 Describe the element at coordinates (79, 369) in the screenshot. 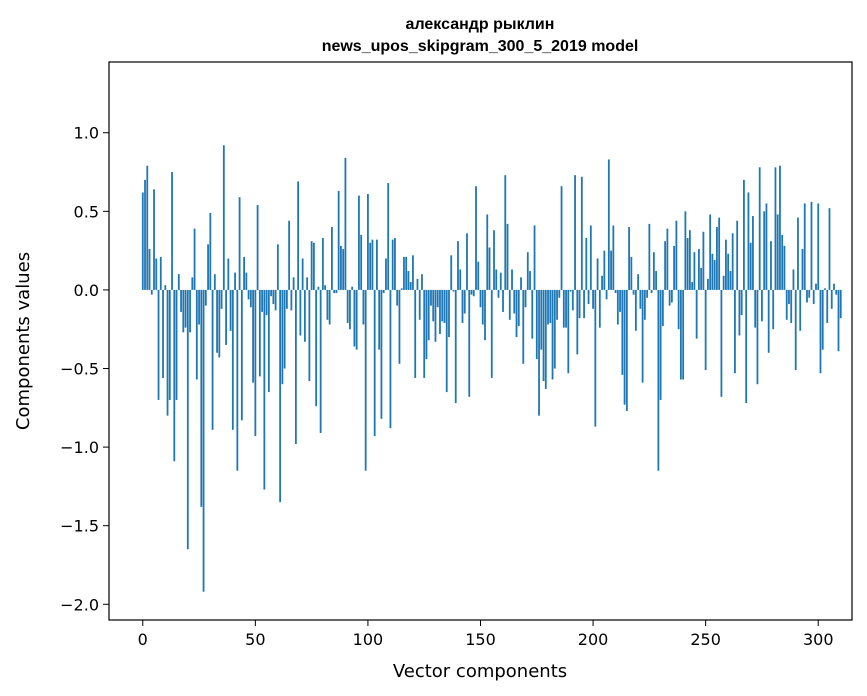

I see `y-tick-label: −0.5` at that location.